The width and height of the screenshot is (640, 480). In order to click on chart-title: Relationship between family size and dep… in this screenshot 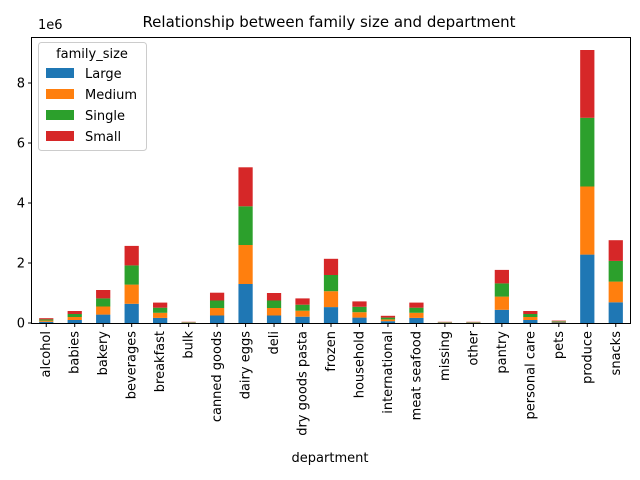, I will do `click(328, 22)`.